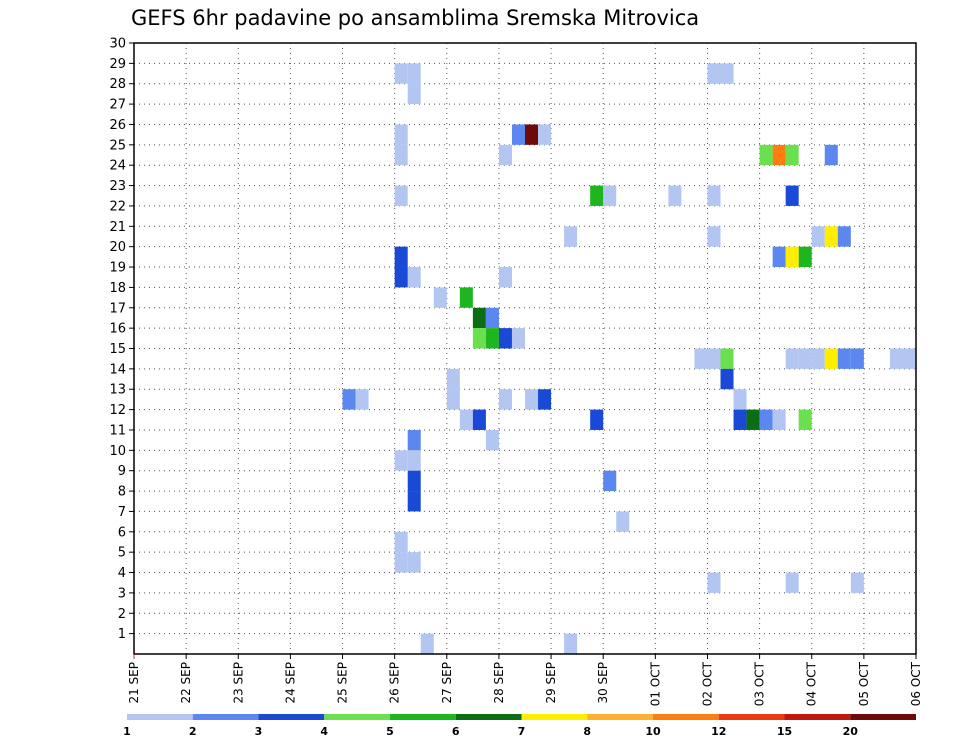 The width and height of the screenshot is (960, 742). I want to click on colorbar-label: 3, so click(259, 731).